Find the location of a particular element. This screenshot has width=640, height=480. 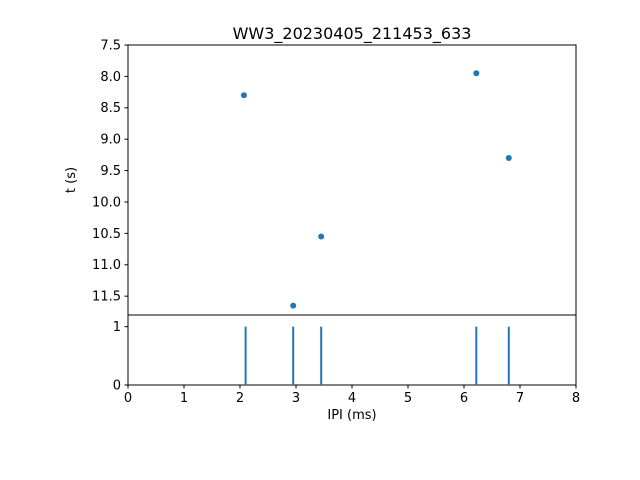

svg-text: 2 is located at coordinates (240, 398).